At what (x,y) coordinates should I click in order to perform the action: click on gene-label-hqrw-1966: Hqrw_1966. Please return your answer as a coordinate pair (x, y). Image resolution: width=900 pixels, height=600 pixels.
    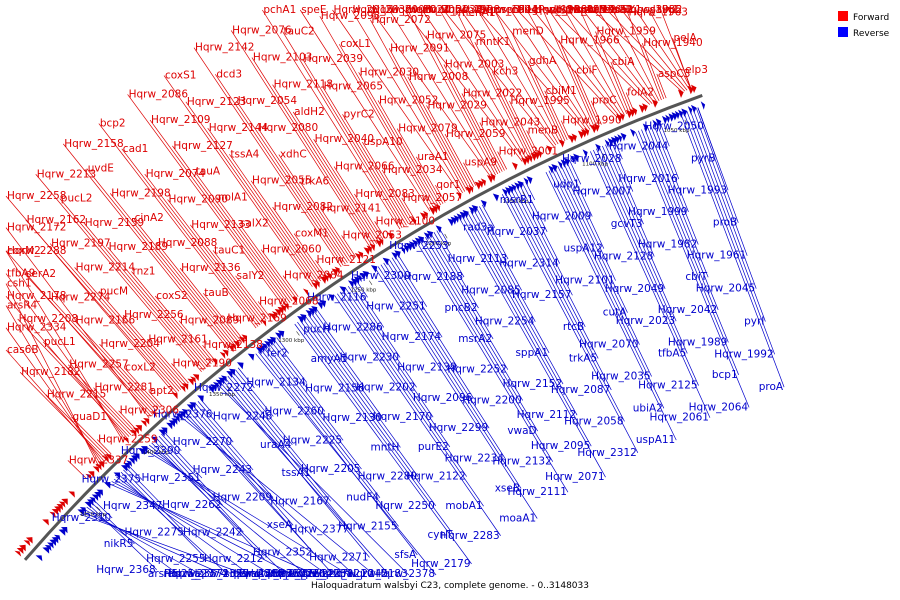
    Looking at the image, I should click on (590, 40).